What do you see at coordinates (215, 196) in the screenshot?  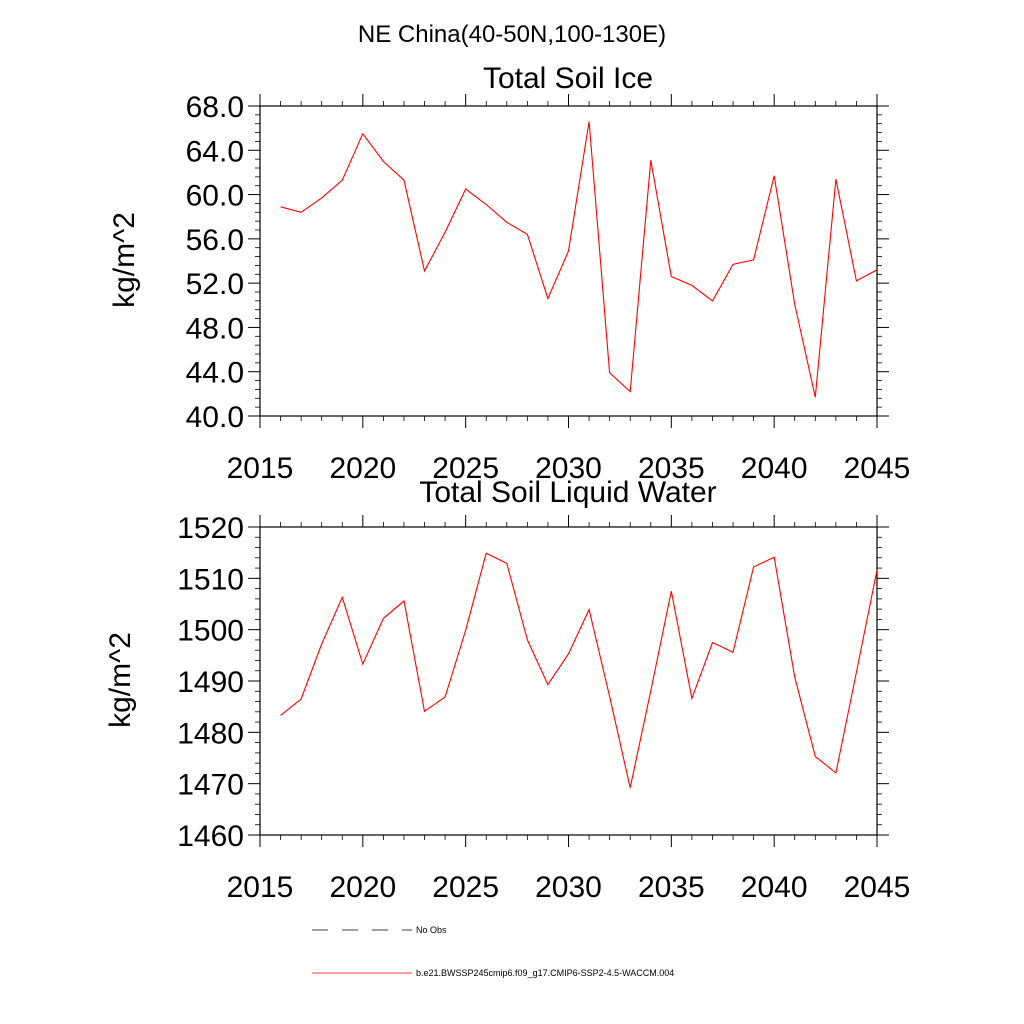 I see `y-tick-label: 60.0` at bounding box center [215, 196].